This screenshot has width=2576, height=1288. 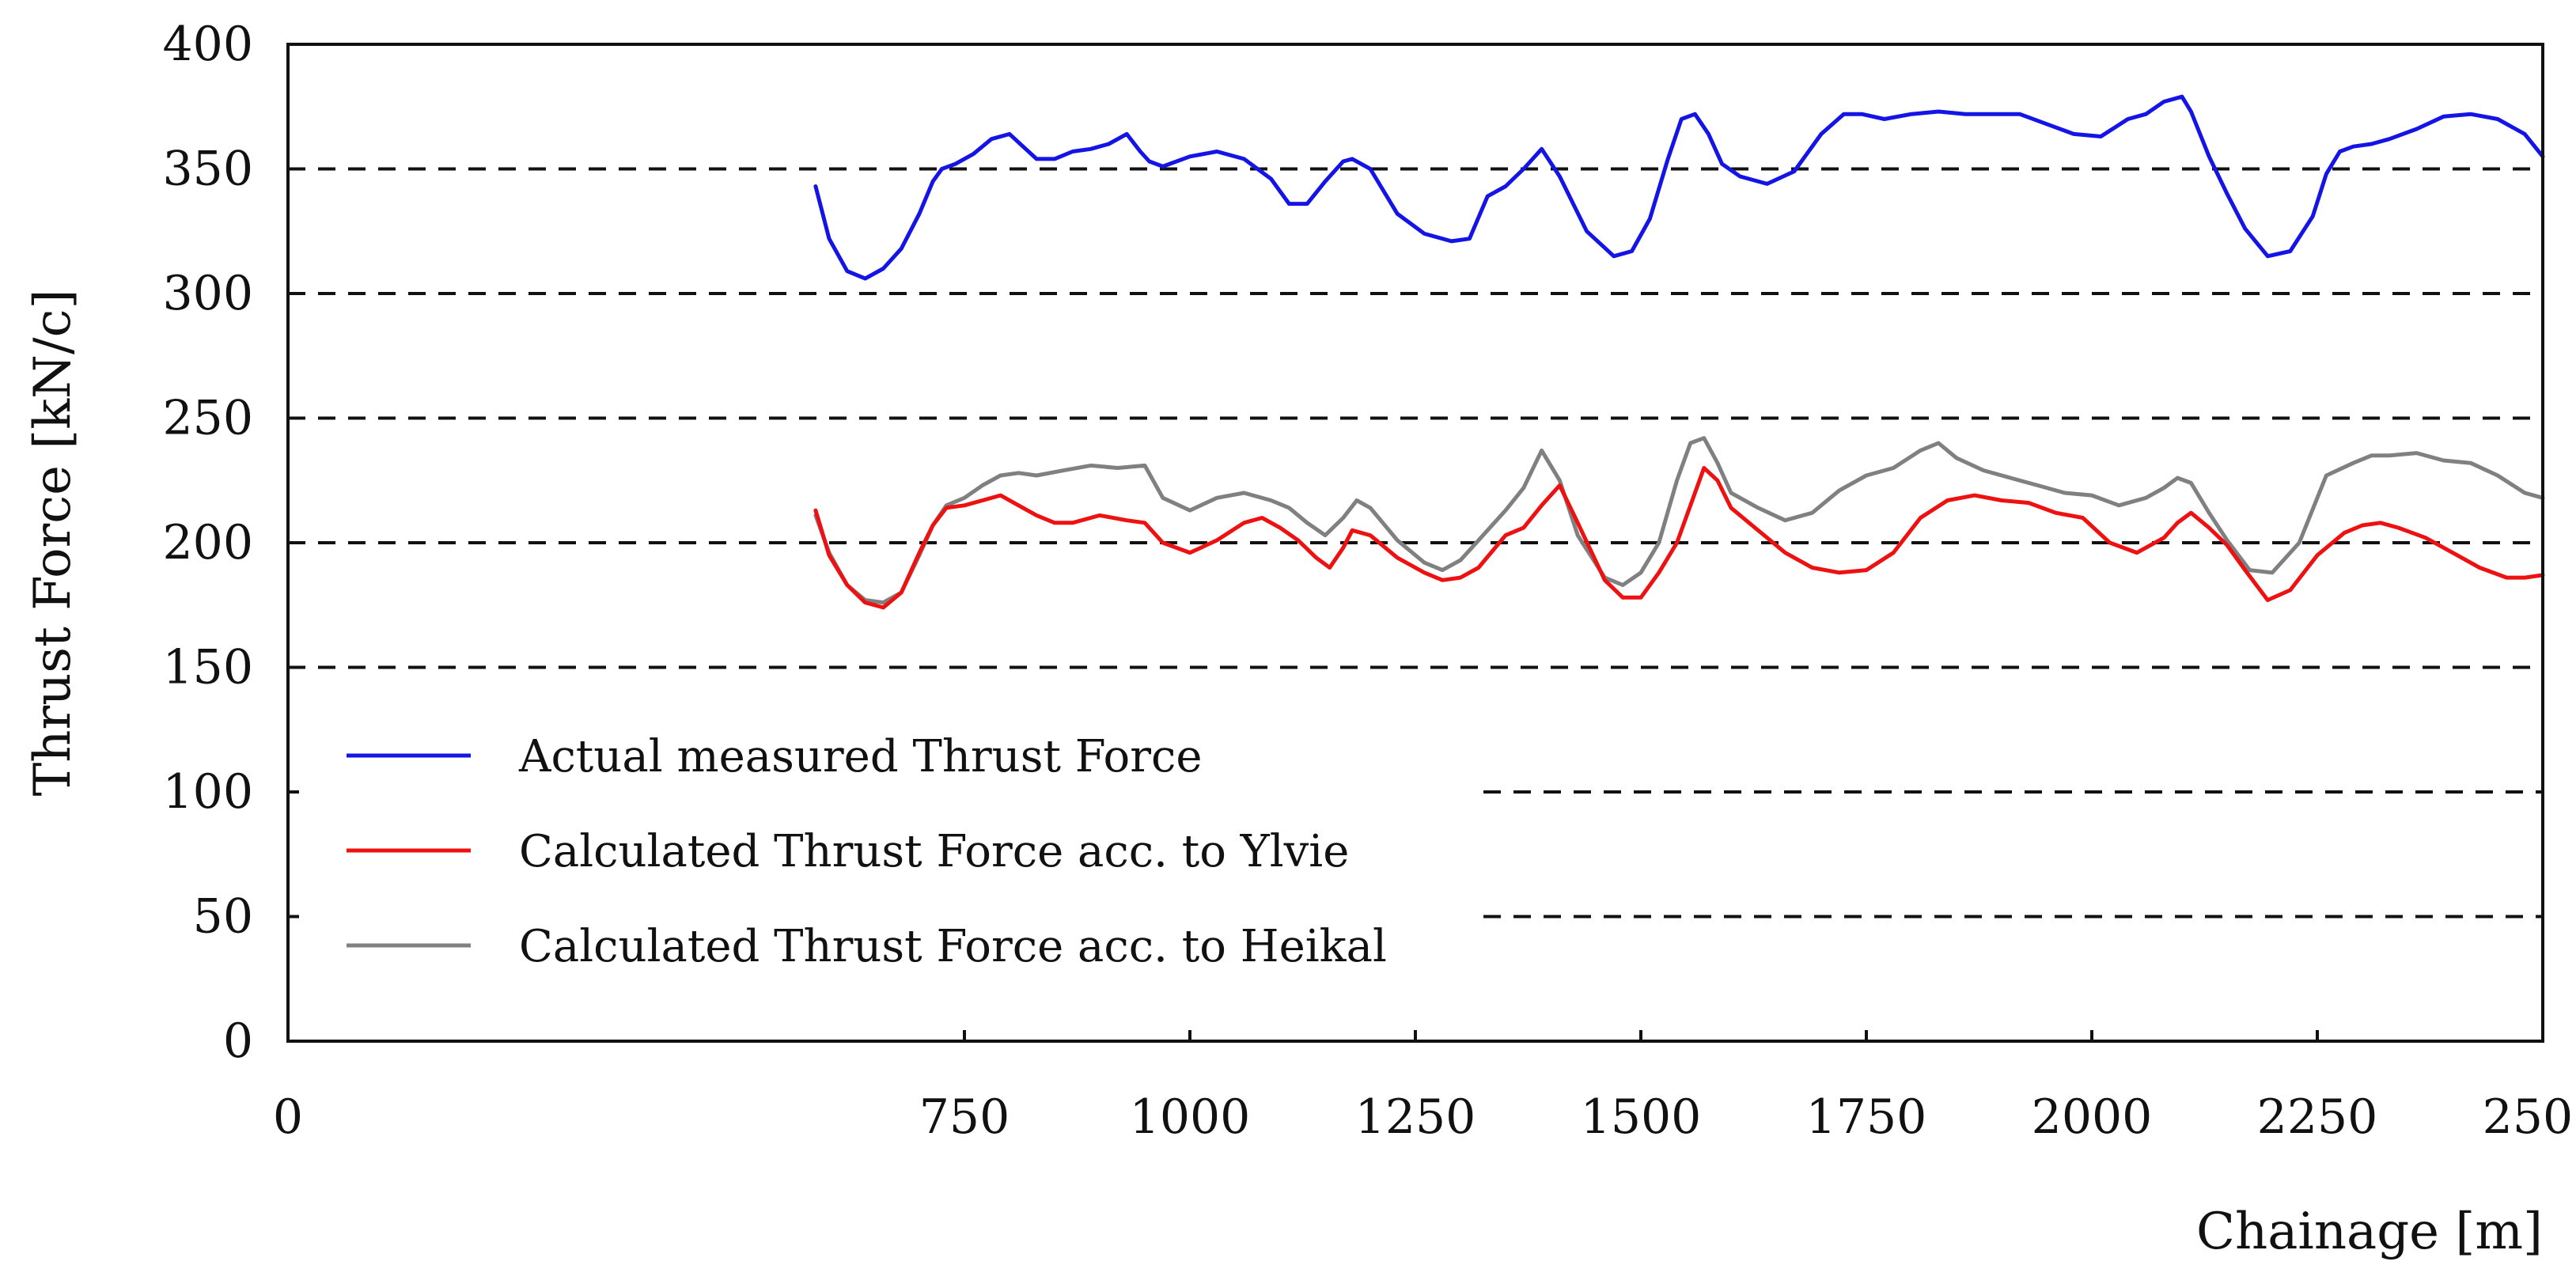 I want to click on x-tick-label-1500: 1500, so click(x=1641, y=1117).